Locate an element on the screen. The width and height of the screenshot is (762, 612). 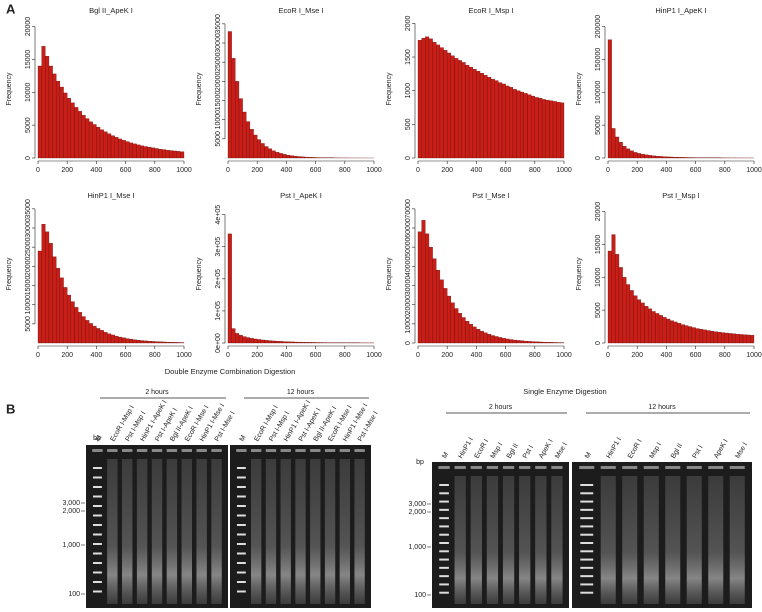
y-tick-label: 70000 is located at coordinates (408, 209).